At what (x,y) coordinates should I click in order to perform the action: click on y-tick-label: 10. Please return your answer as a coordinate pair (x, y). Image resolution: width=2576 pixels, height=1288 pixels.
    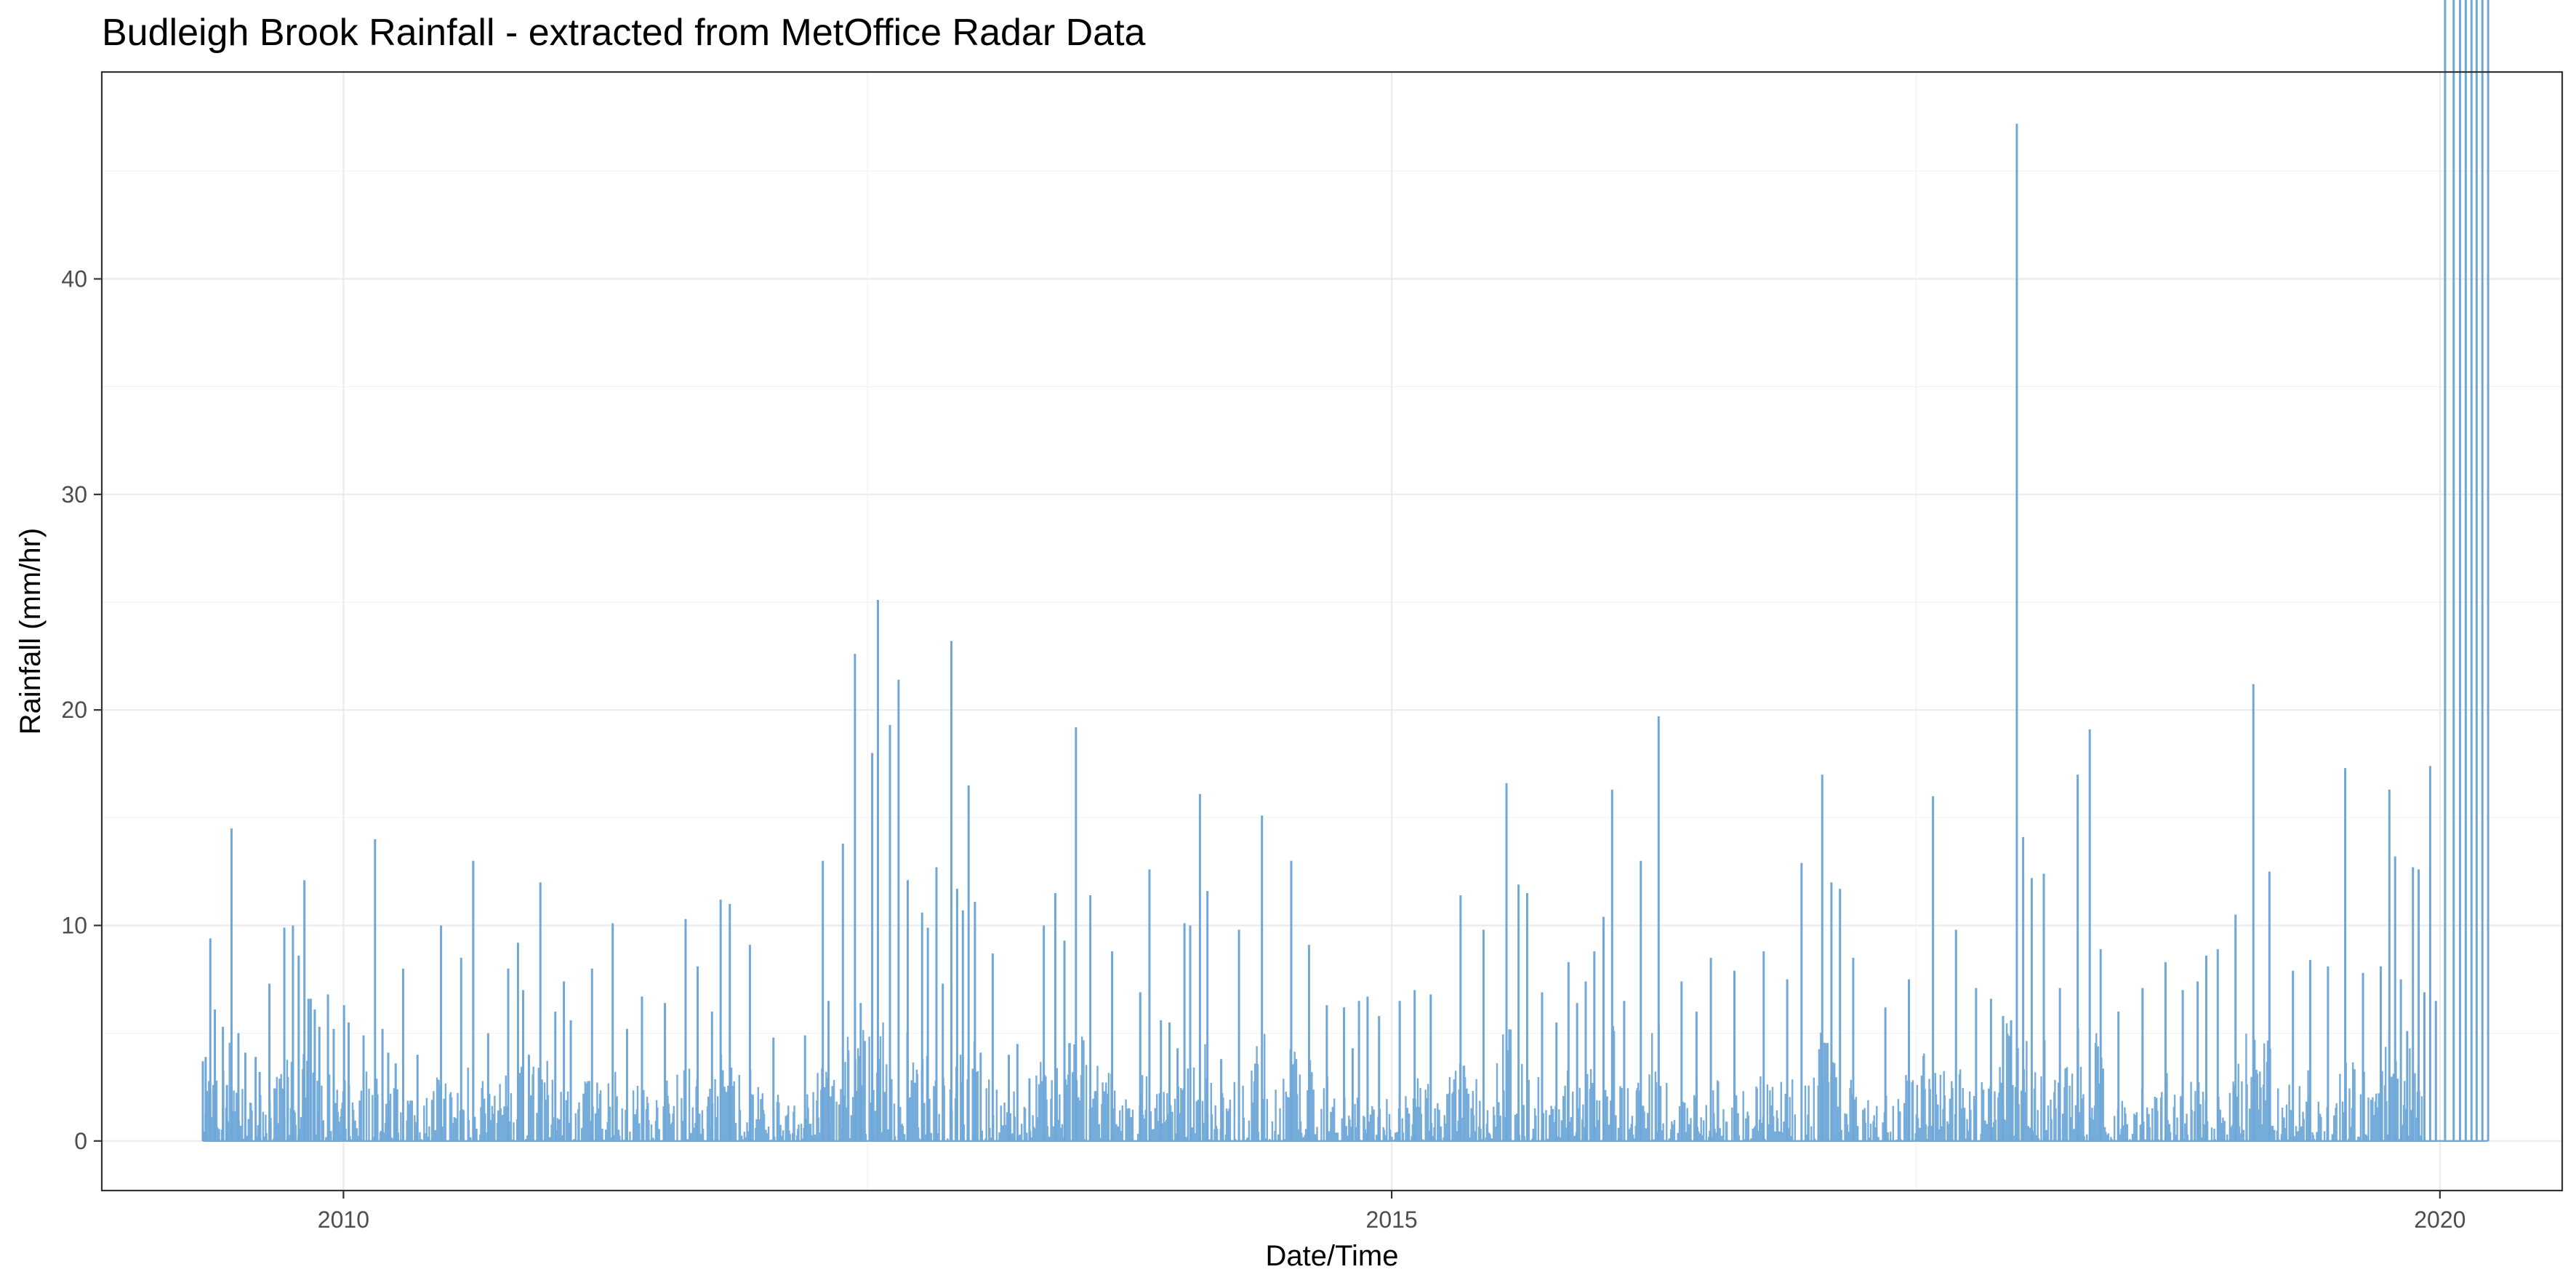
    Looking at the image, I should click on (74, 926).